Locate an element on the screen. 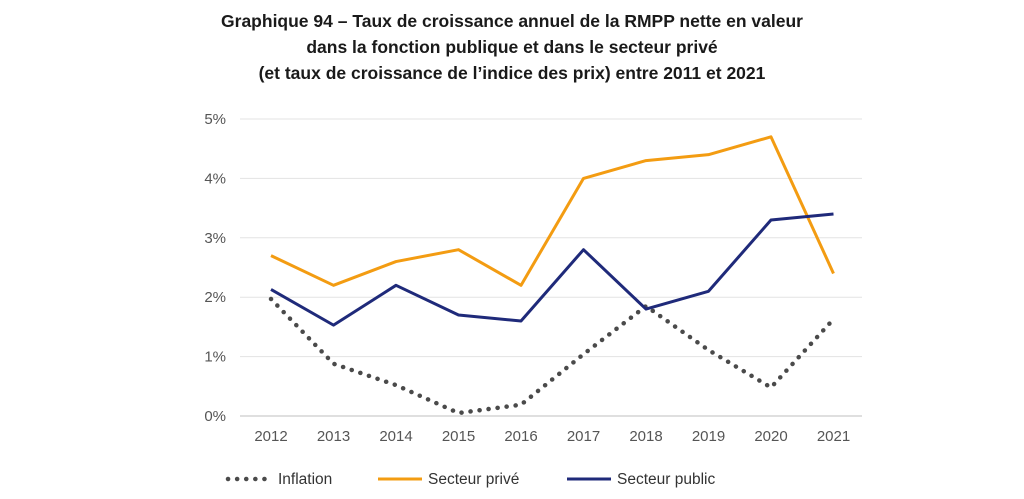  y-tick-label: 3% is located at coordinates (215, 238).